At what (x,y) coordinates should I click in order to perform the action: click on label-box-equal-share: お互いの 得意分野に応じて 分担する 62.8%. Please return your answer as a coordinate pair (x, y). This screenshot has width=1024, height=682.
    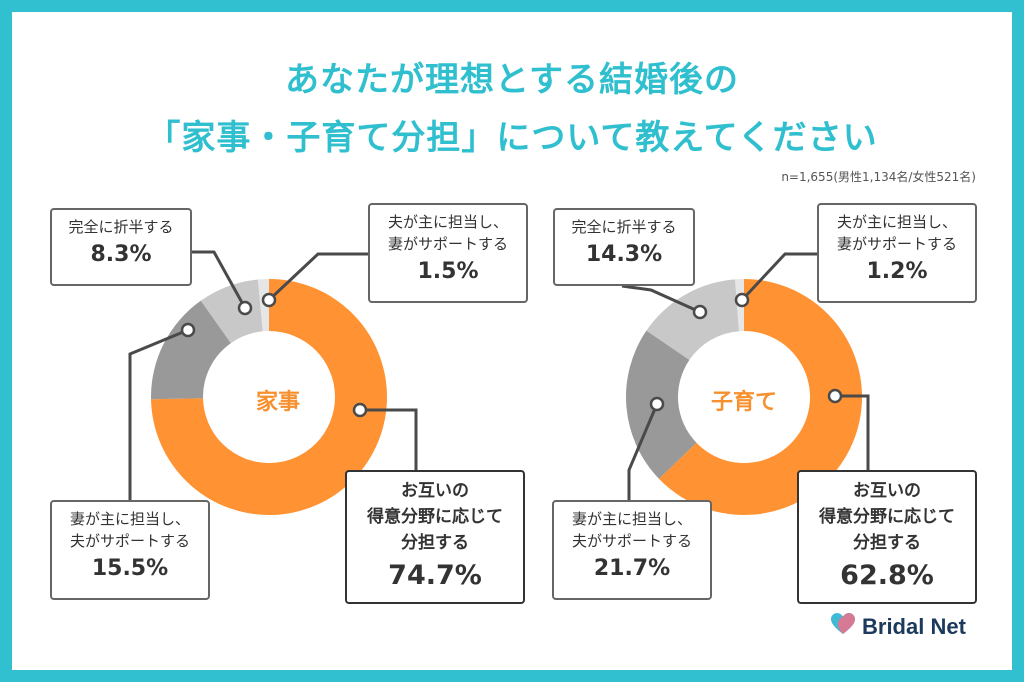
    Looking at the image, I should click on (887, 537).